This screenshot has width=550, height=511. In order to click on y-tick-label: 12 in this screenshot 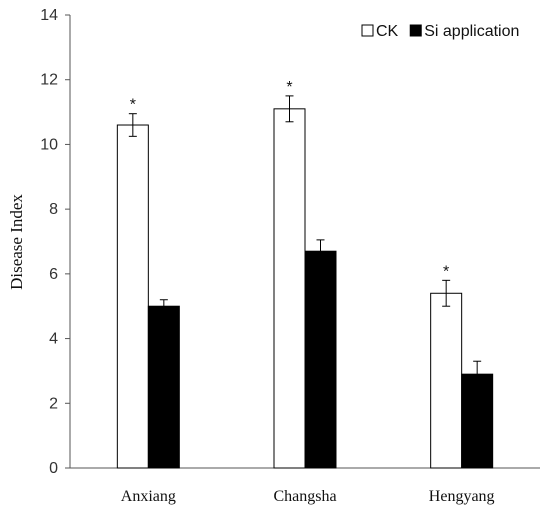, I will do `click(49, 80)`.